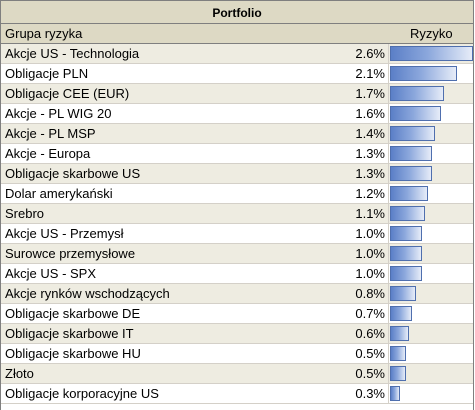  Describe the element at coordinates (237, 114) in the screenshot. I see `table-row: Akcje - PL WIG 20 1.6%` at that location.